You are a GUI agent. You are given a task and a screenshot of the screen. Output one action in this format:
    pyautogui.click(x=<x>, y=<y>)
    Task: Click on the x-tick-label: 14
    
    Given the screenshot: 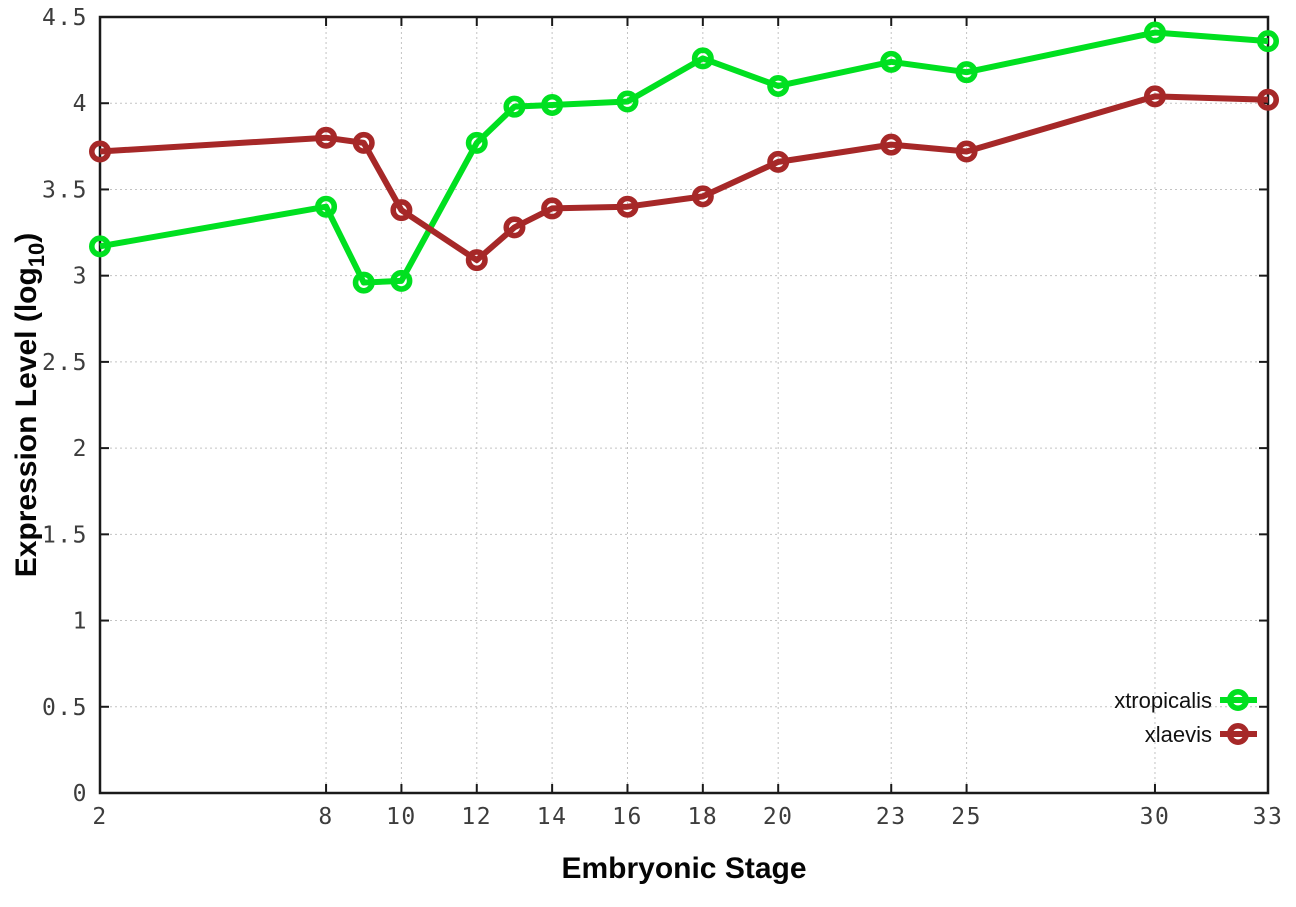 What is the action you would take?
    pyautogui.click(x=552, y=817)
    